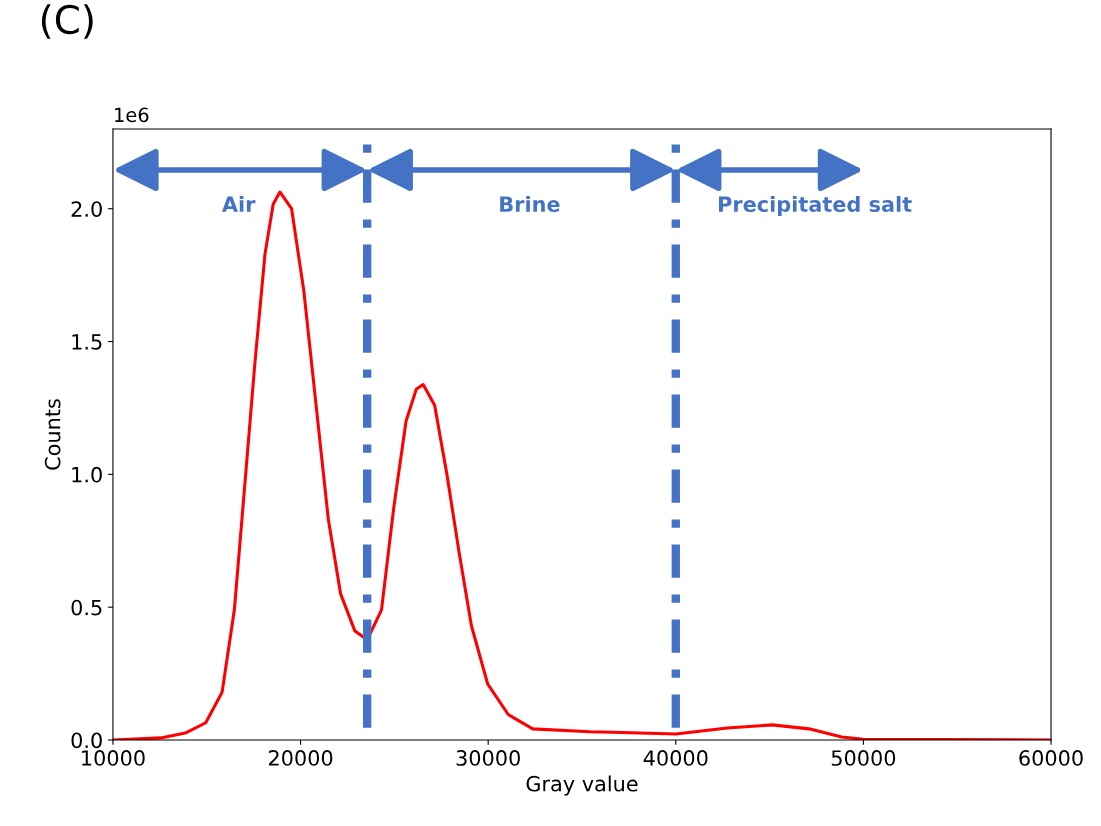 This screenshot has width=1101, height=826. Describe the element at coordinates (86, 740) in the screenshot. I see `y-tick-label: 0.0` at that location.